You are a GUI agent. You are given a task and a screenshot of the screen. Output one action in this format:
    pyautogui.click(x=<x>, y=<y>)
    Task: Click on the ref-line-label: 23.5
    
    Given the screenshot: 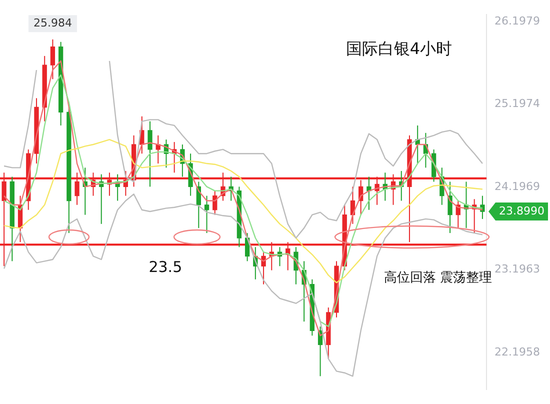 What is the action you would take?
    pyautogui.click(x=165, y=267)
    